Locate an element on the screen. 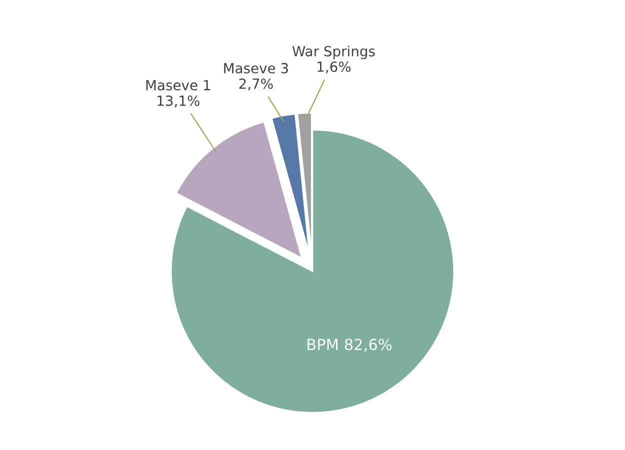  slice-label: Maseve 3 is located at coordinates (256, 68).